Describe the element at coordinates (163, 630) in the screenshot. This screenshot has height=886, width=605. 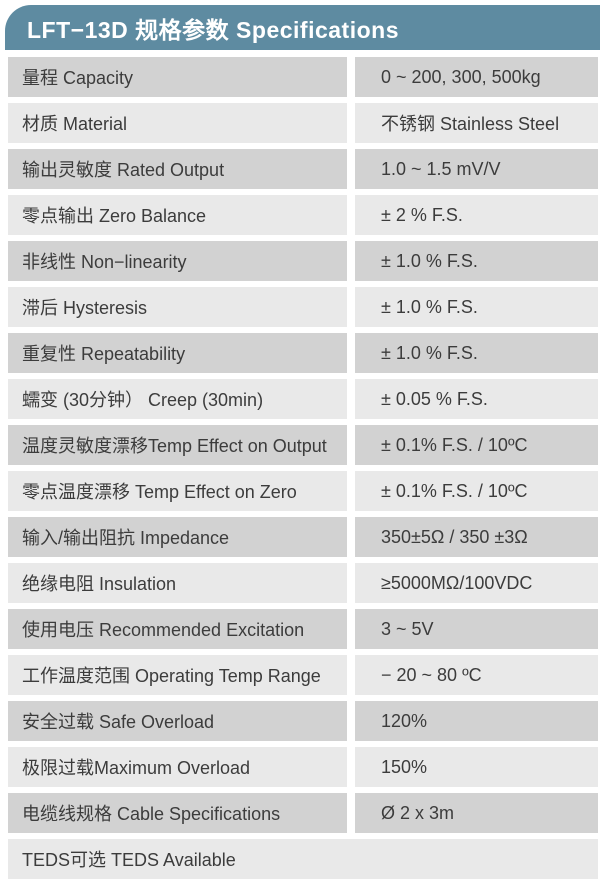
I see `spec-label: 使用电压 Recommended Excitation` at that location.